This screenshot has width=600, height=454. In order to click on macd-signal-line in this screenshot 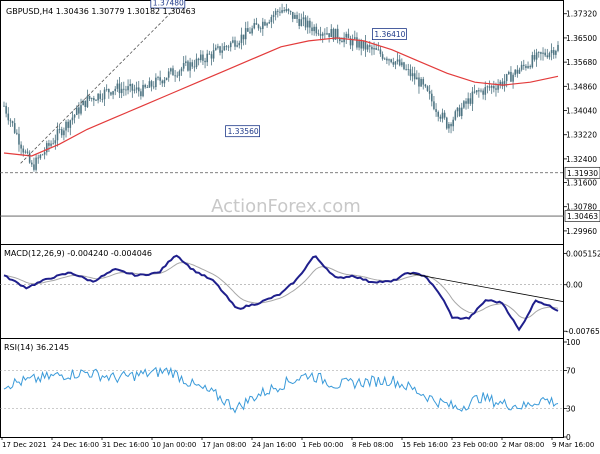, I will do `click(281, 290)`.